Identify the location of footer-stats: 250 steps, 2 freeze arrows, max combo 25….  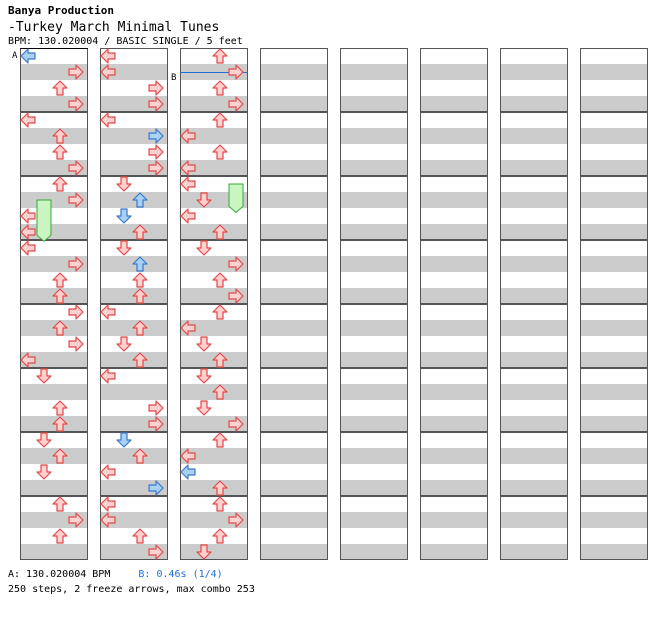
(131, 589).